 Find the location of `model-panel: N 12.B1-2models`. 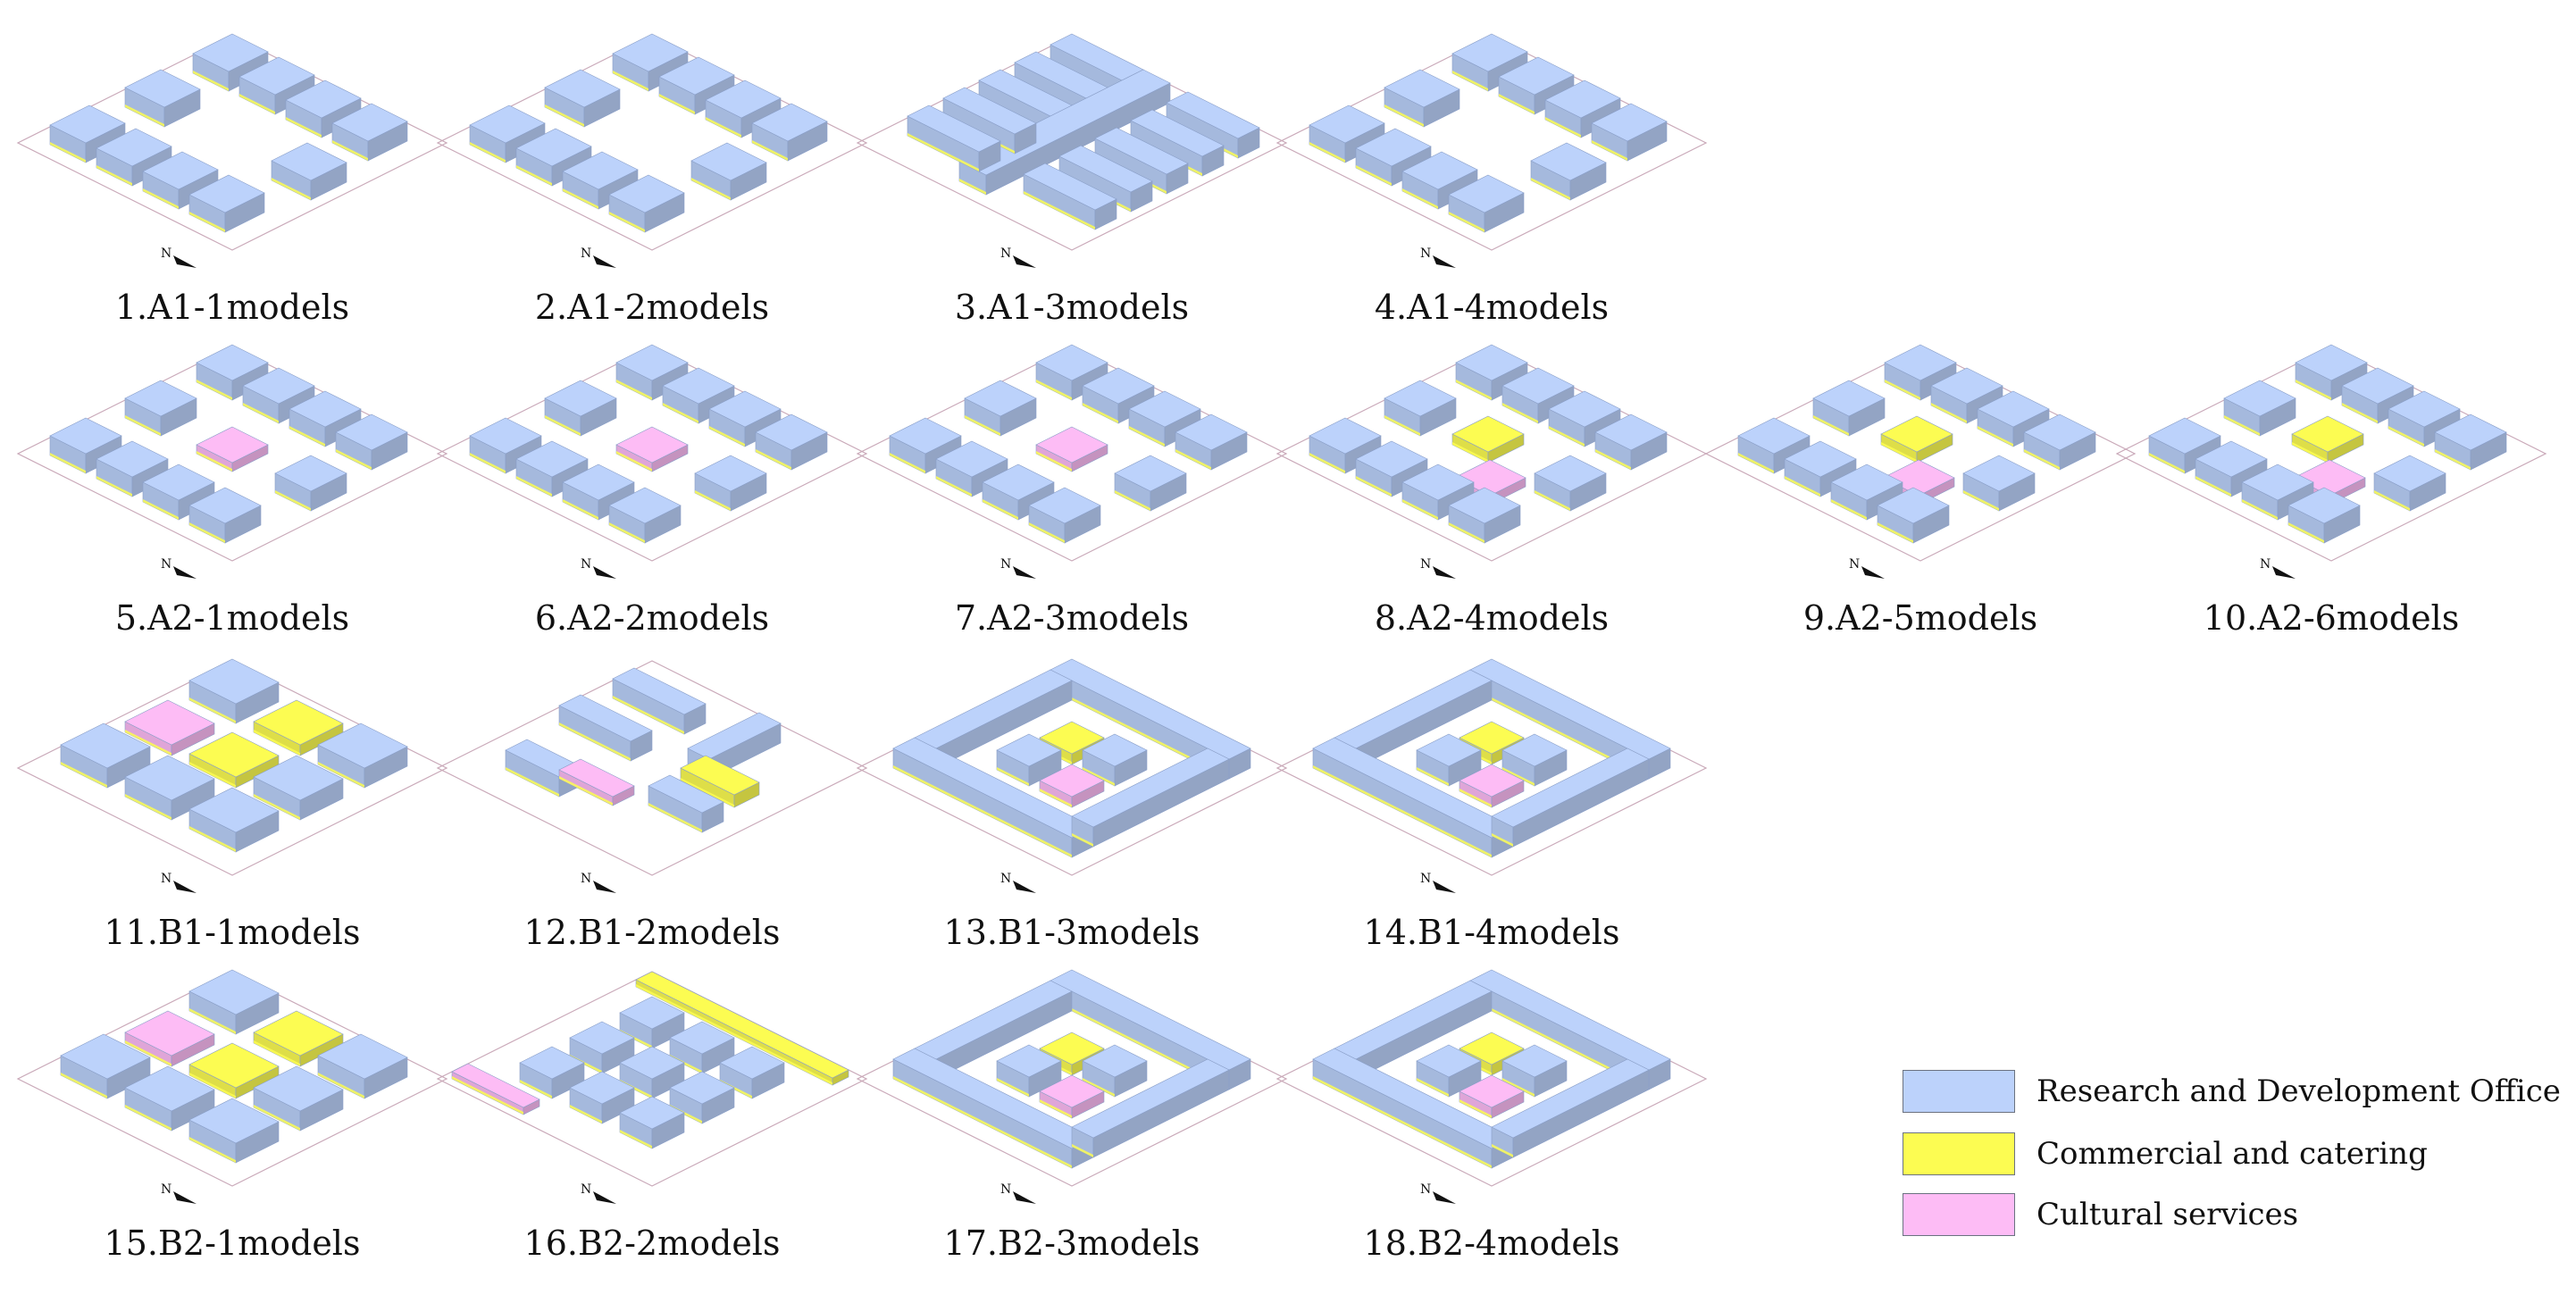

model-panel: N 12.B1-2models is located at coordinates (652, 802).